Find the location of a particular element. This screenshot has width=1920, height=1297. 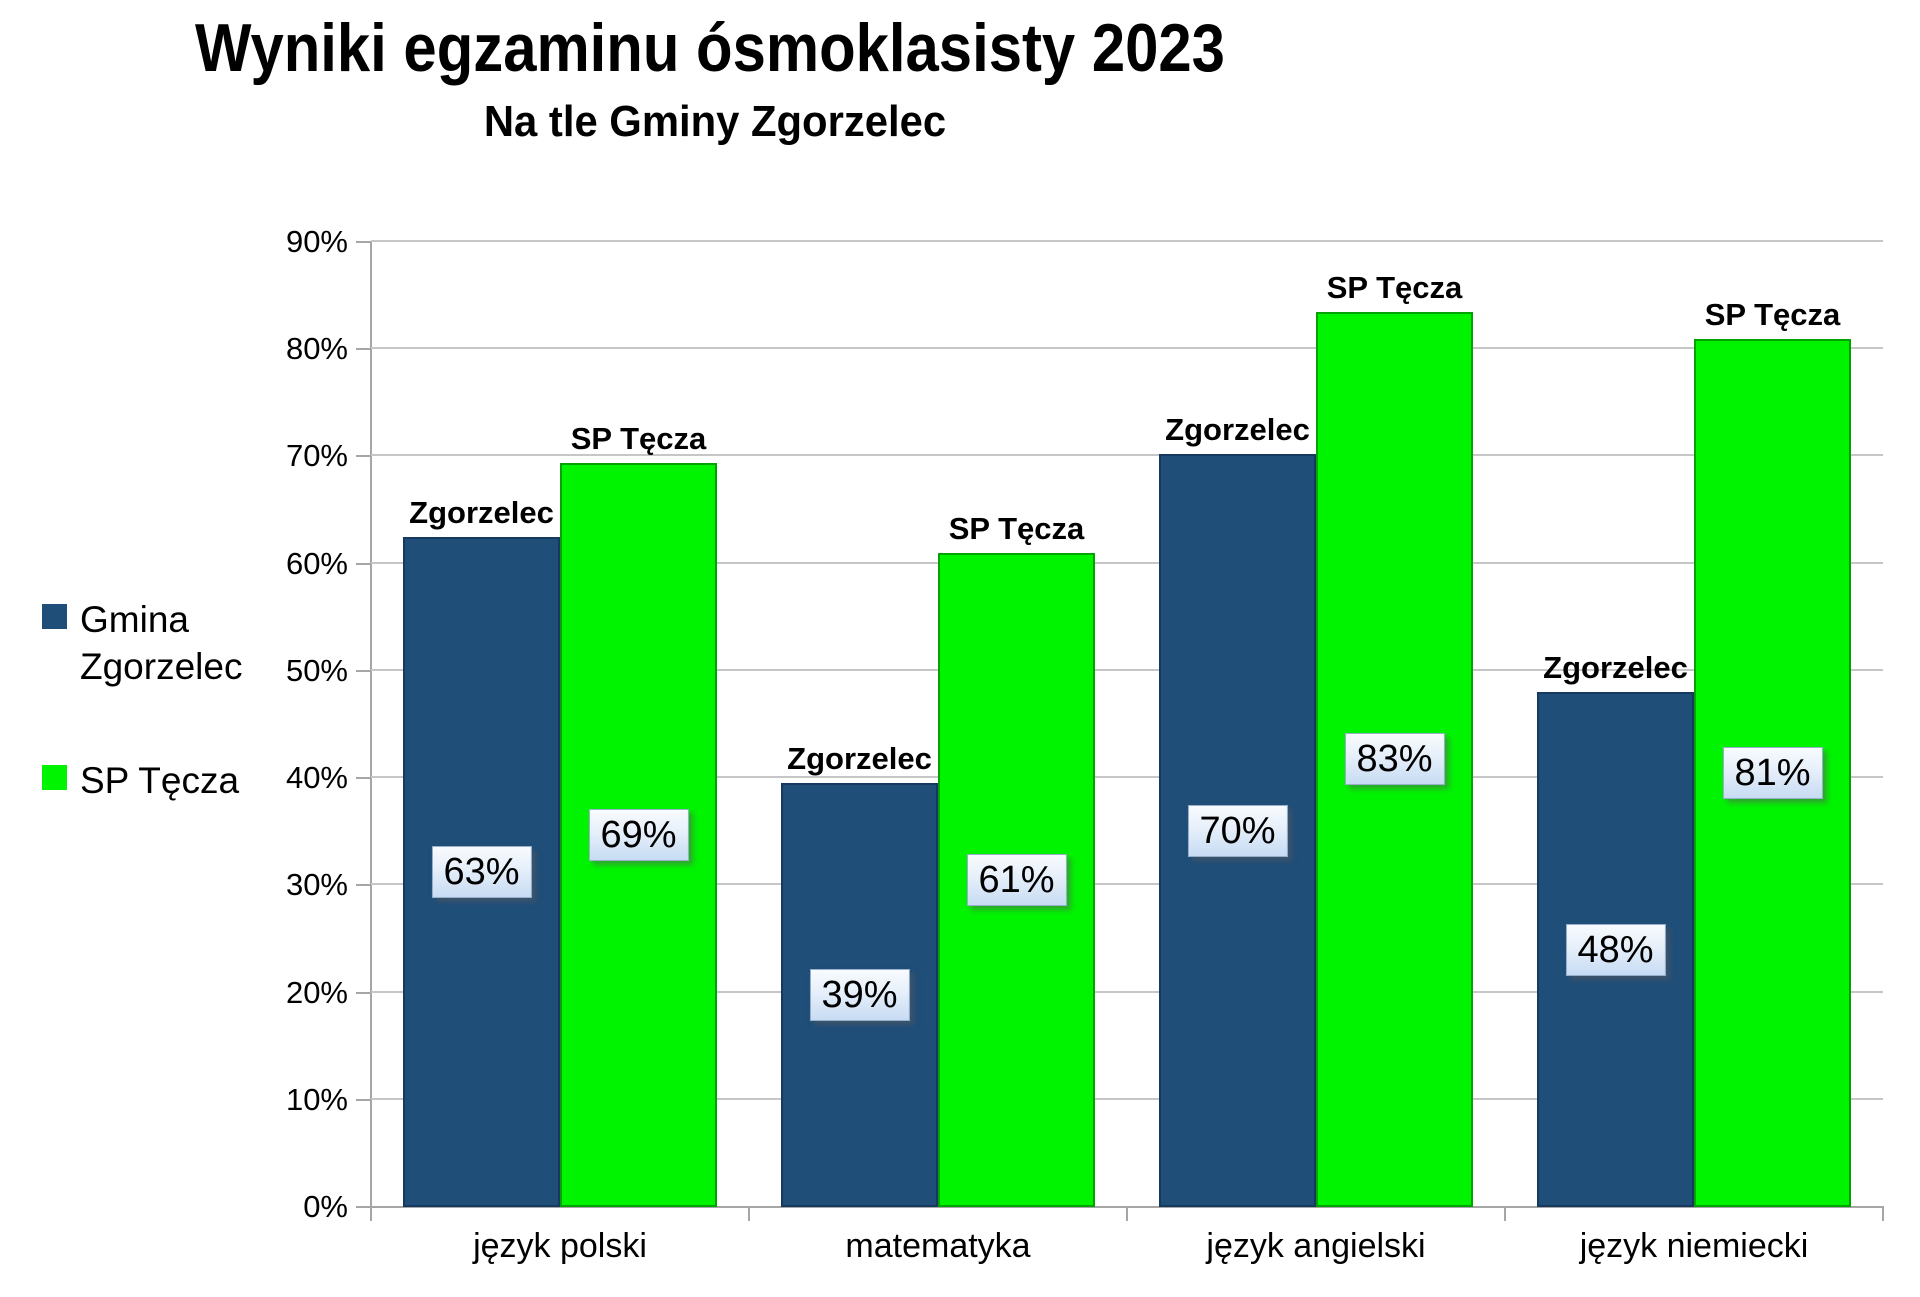

legend-swatch-gmina-zgorzelec is located at coordinates (54, 616).